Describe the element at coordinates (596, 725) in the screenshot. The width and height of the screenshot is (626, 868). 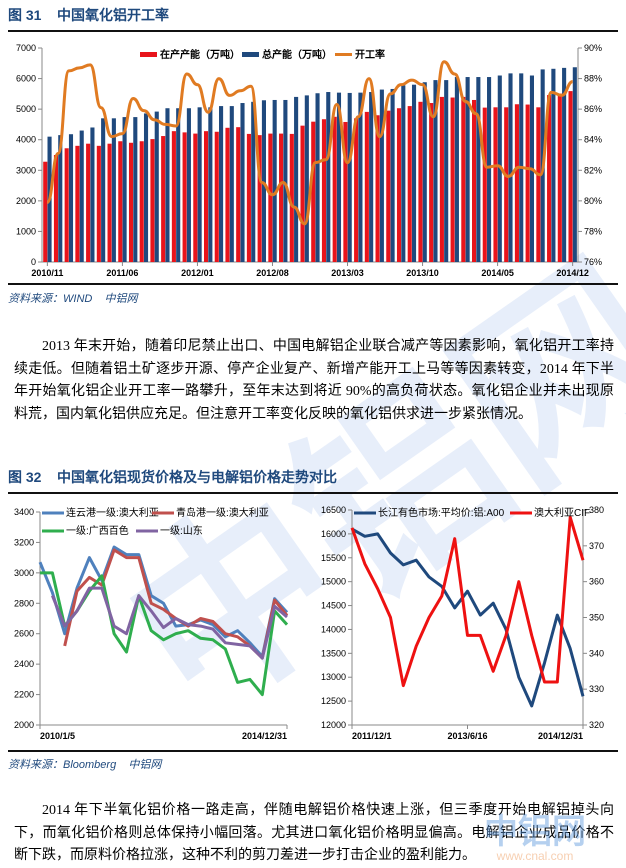
I see `y2-tick-label: 320` at that location.